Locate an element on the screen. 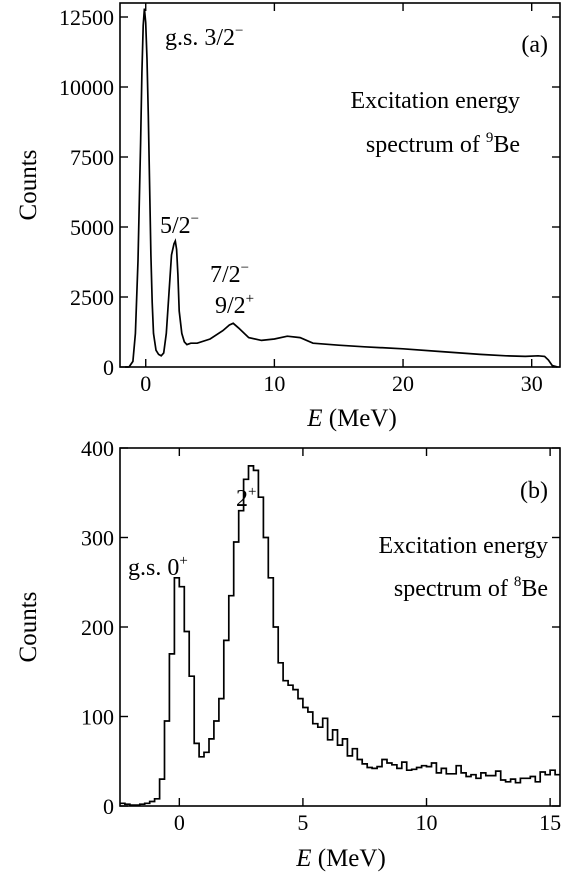 The height and width of the screenshot is (879, 563). annotation-line: spectrum of 9Be is located at coordinates (443, 144).